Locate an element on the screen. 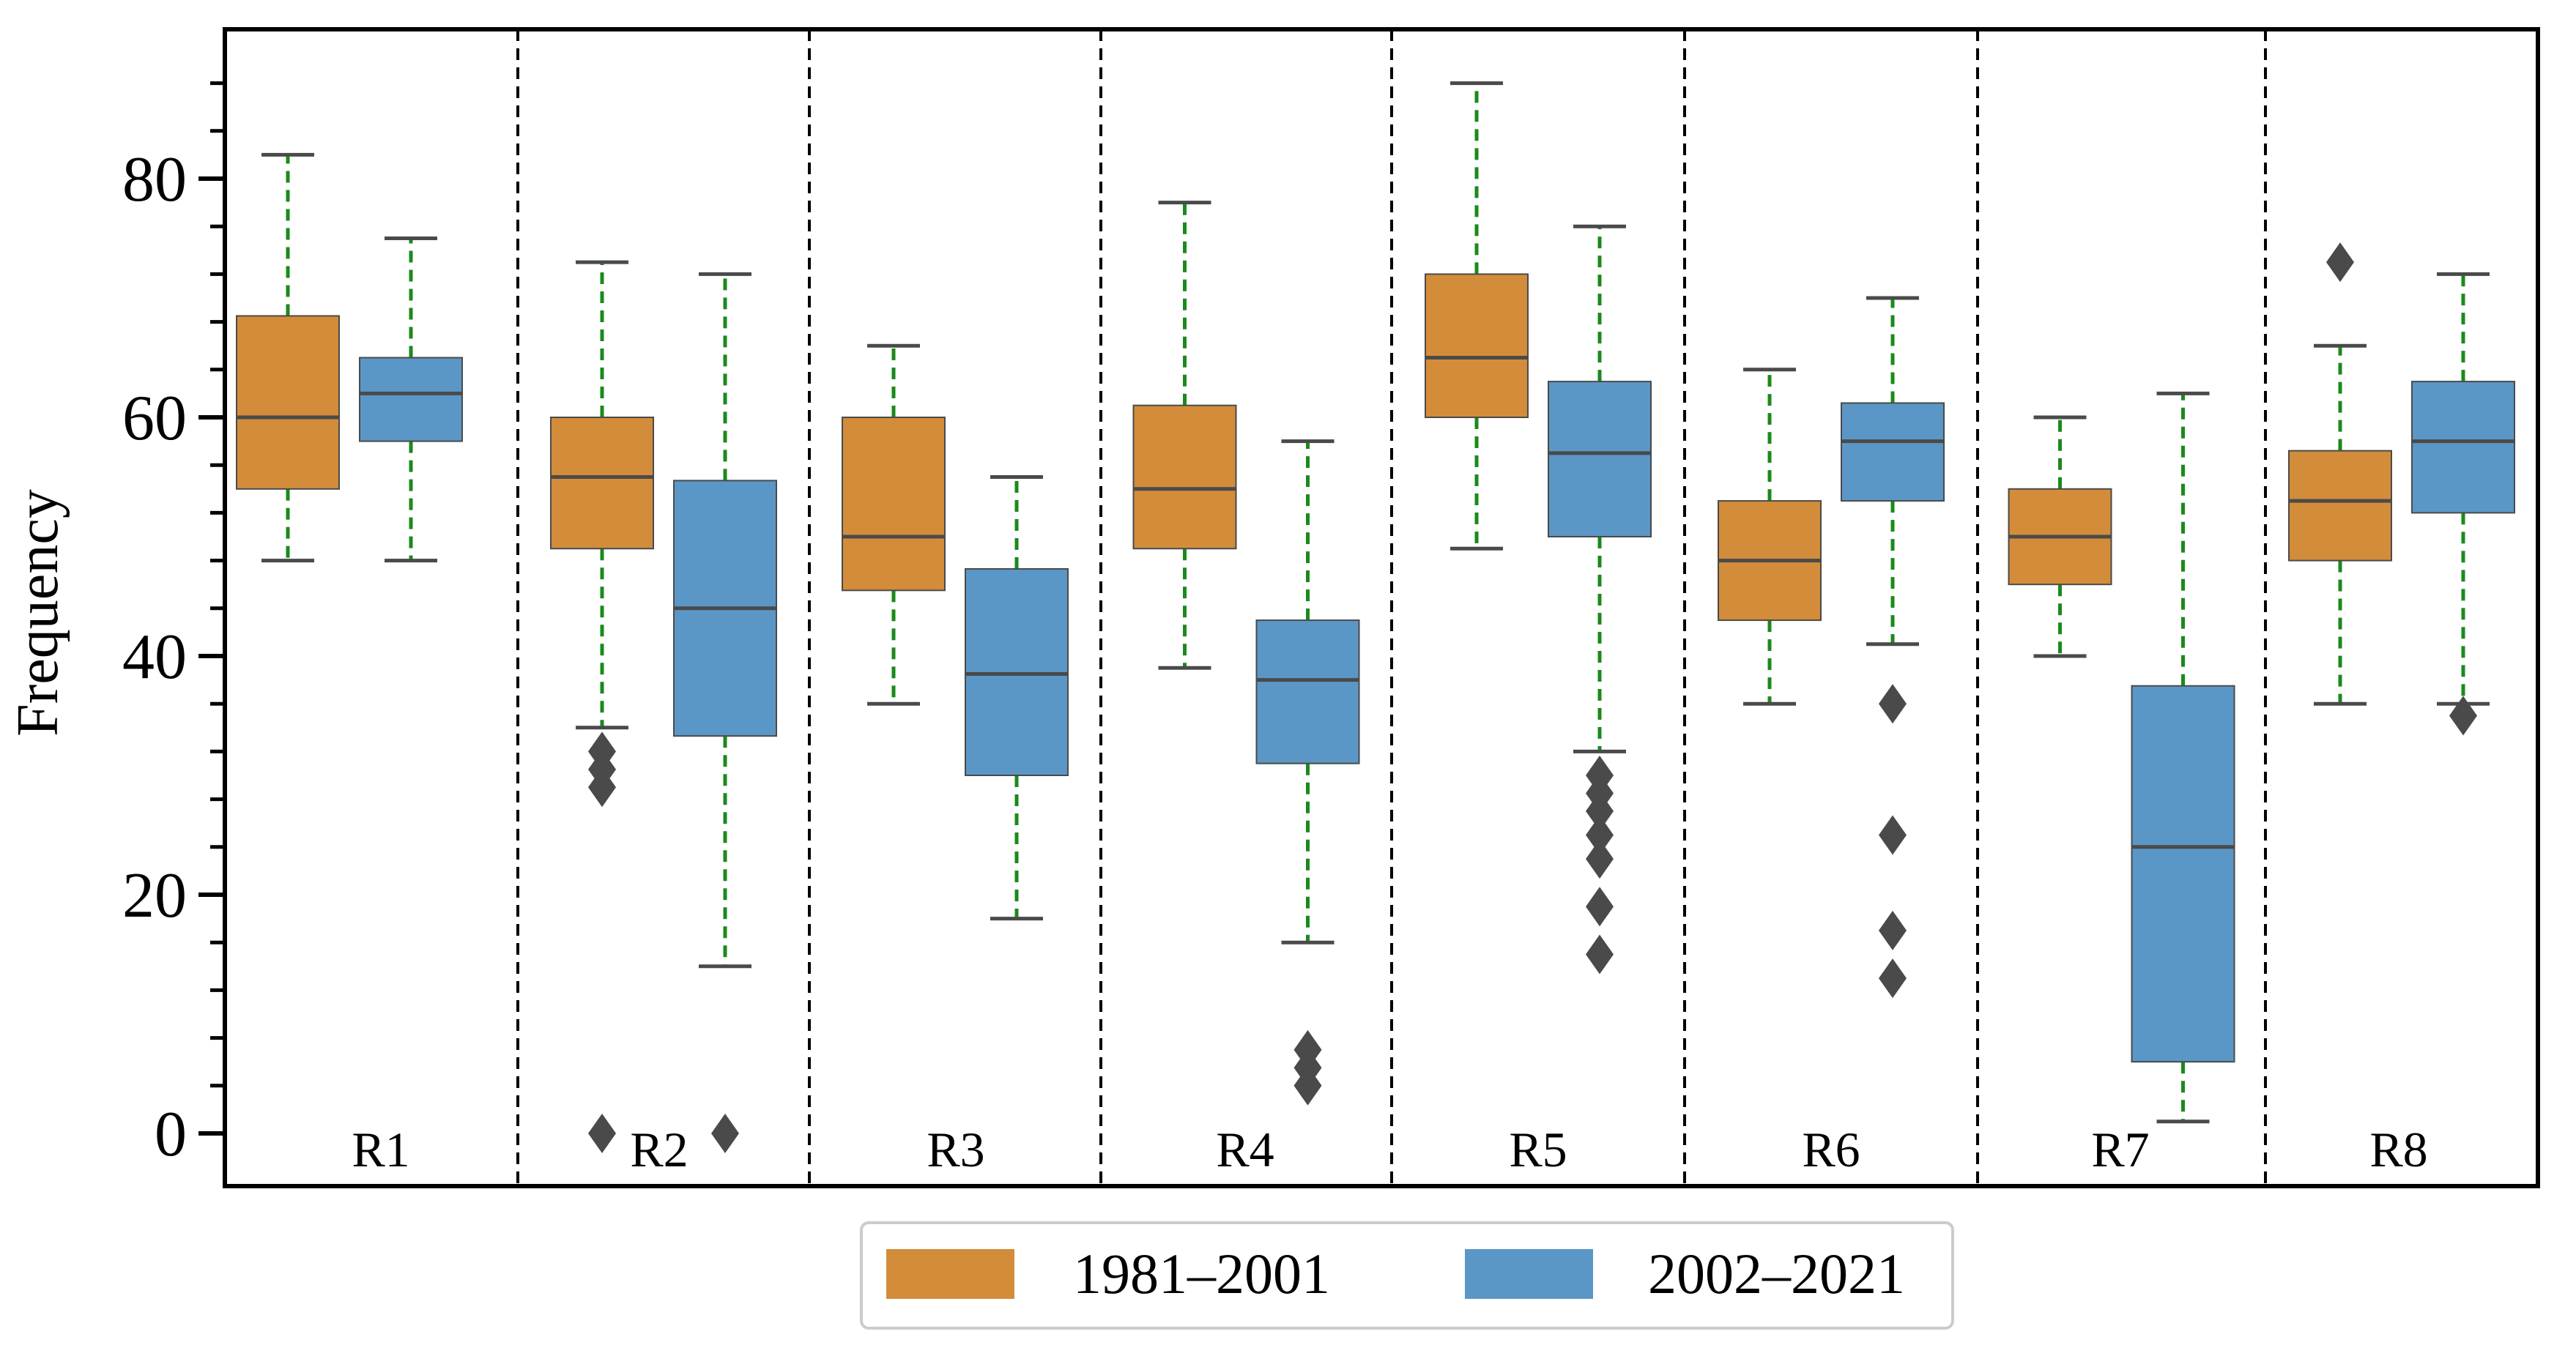  y-tick-label: 60 is located at coordinates (154, 418).